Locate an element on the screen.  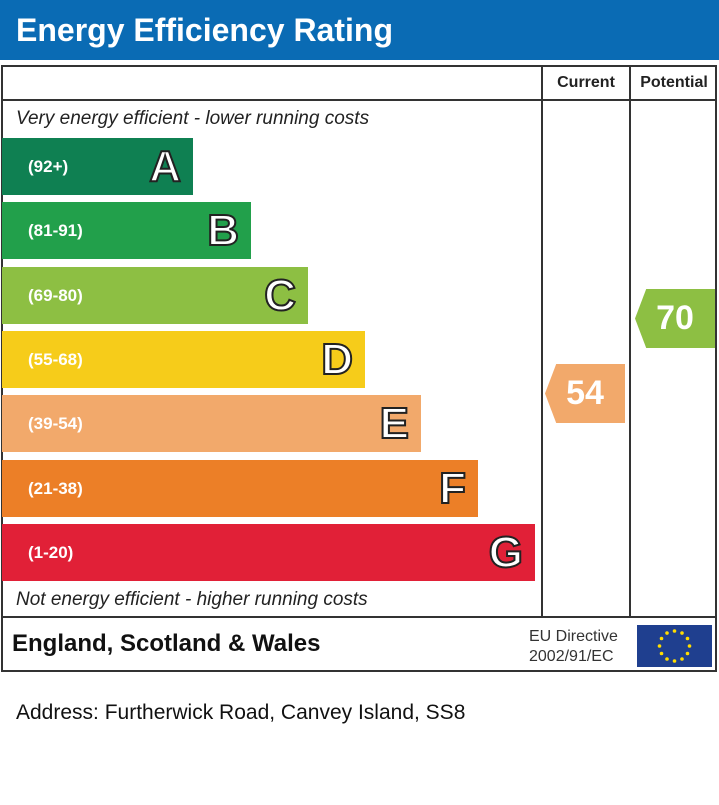
column-header-potential: Potential is located at coordinates (674, 82).